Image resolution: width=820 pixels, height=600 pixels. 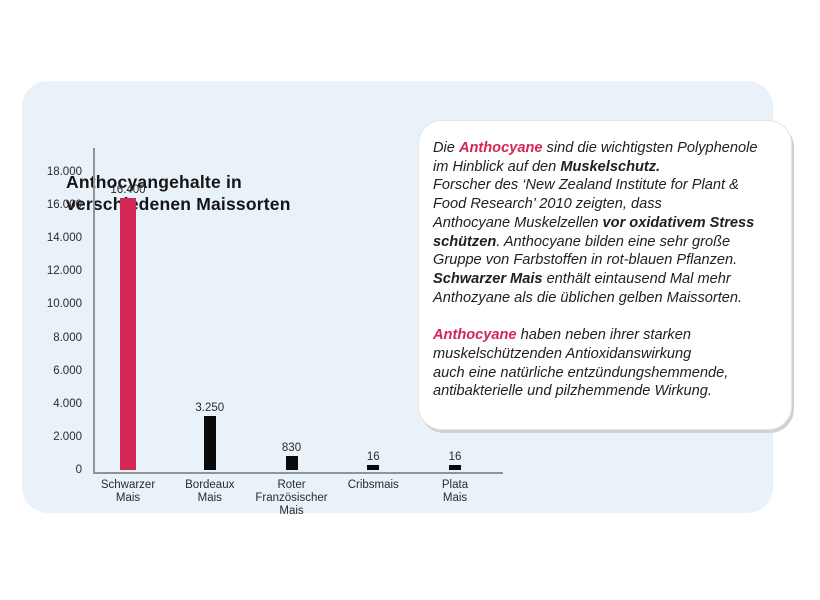 What do you see at coordinates (373, 467) in the screenshot?
I see `bar-cribsmais` at bounding box center [373, 467].